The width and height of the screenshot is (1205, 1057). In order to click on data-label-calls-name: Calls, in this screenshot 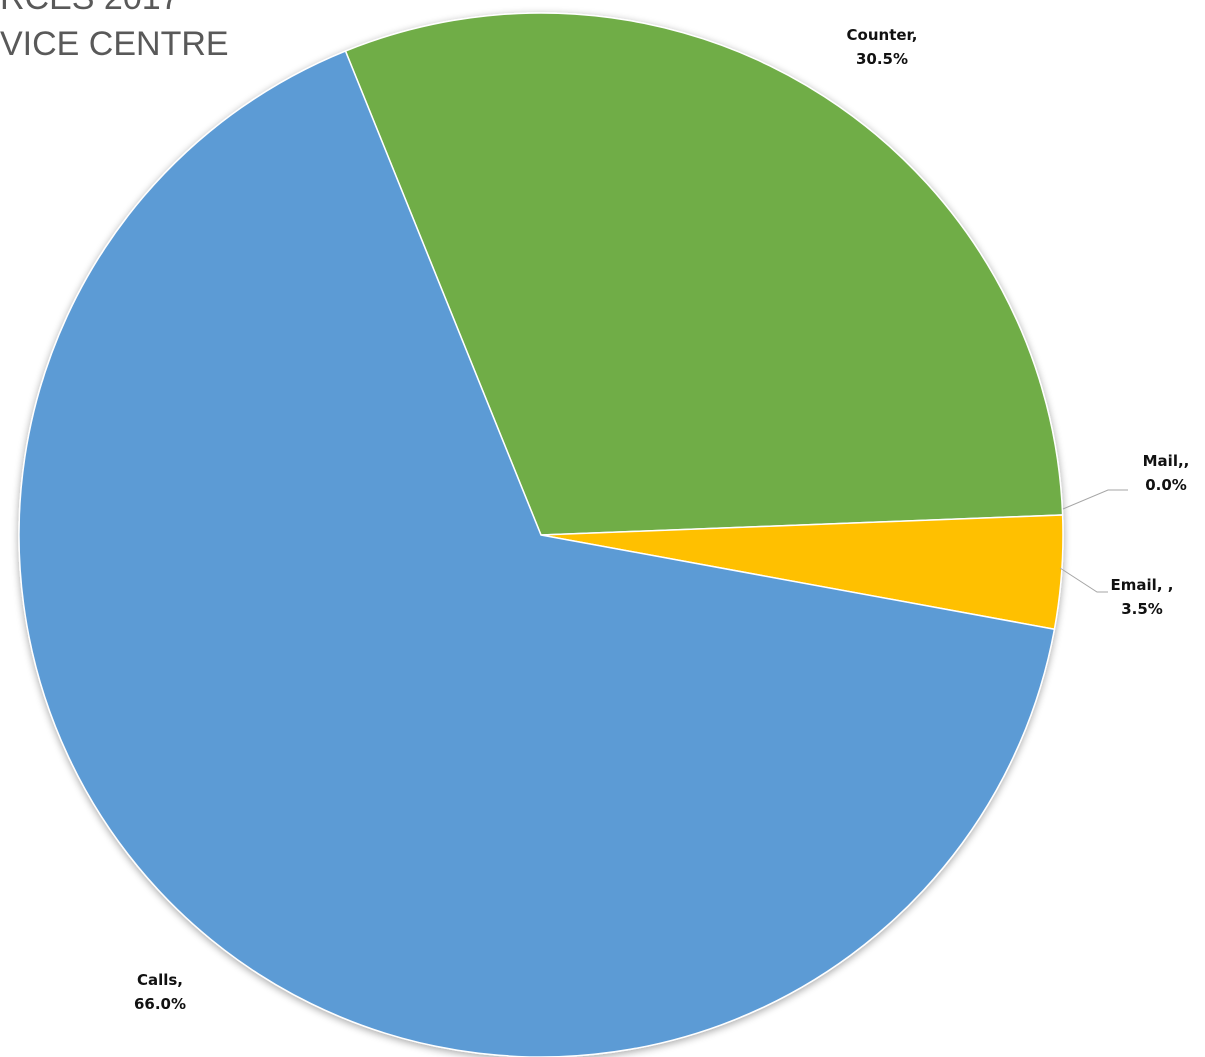, I will do `click(160, 980)`.